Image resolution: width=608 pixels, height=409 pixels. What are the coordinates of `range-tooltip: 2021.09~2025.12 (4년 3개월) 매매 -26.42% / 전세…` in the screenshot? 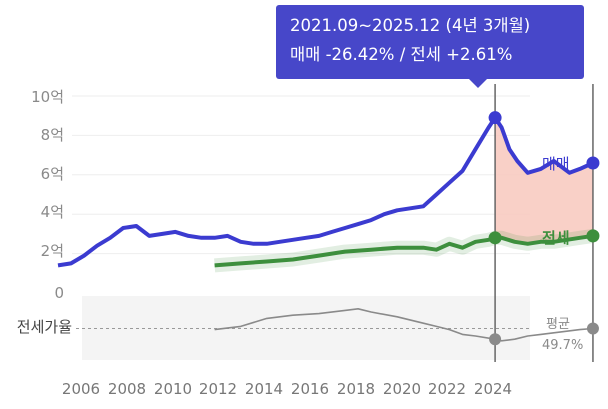 It's located at (430, 42).